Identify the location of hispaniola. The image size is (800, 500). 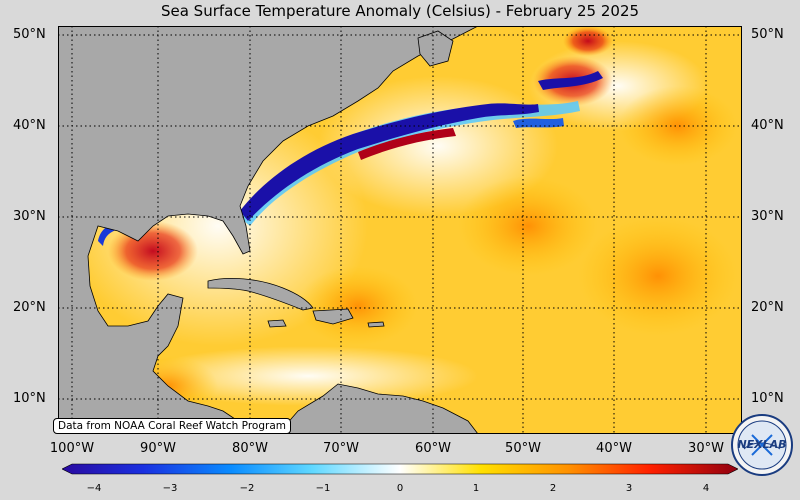
(333, 316).